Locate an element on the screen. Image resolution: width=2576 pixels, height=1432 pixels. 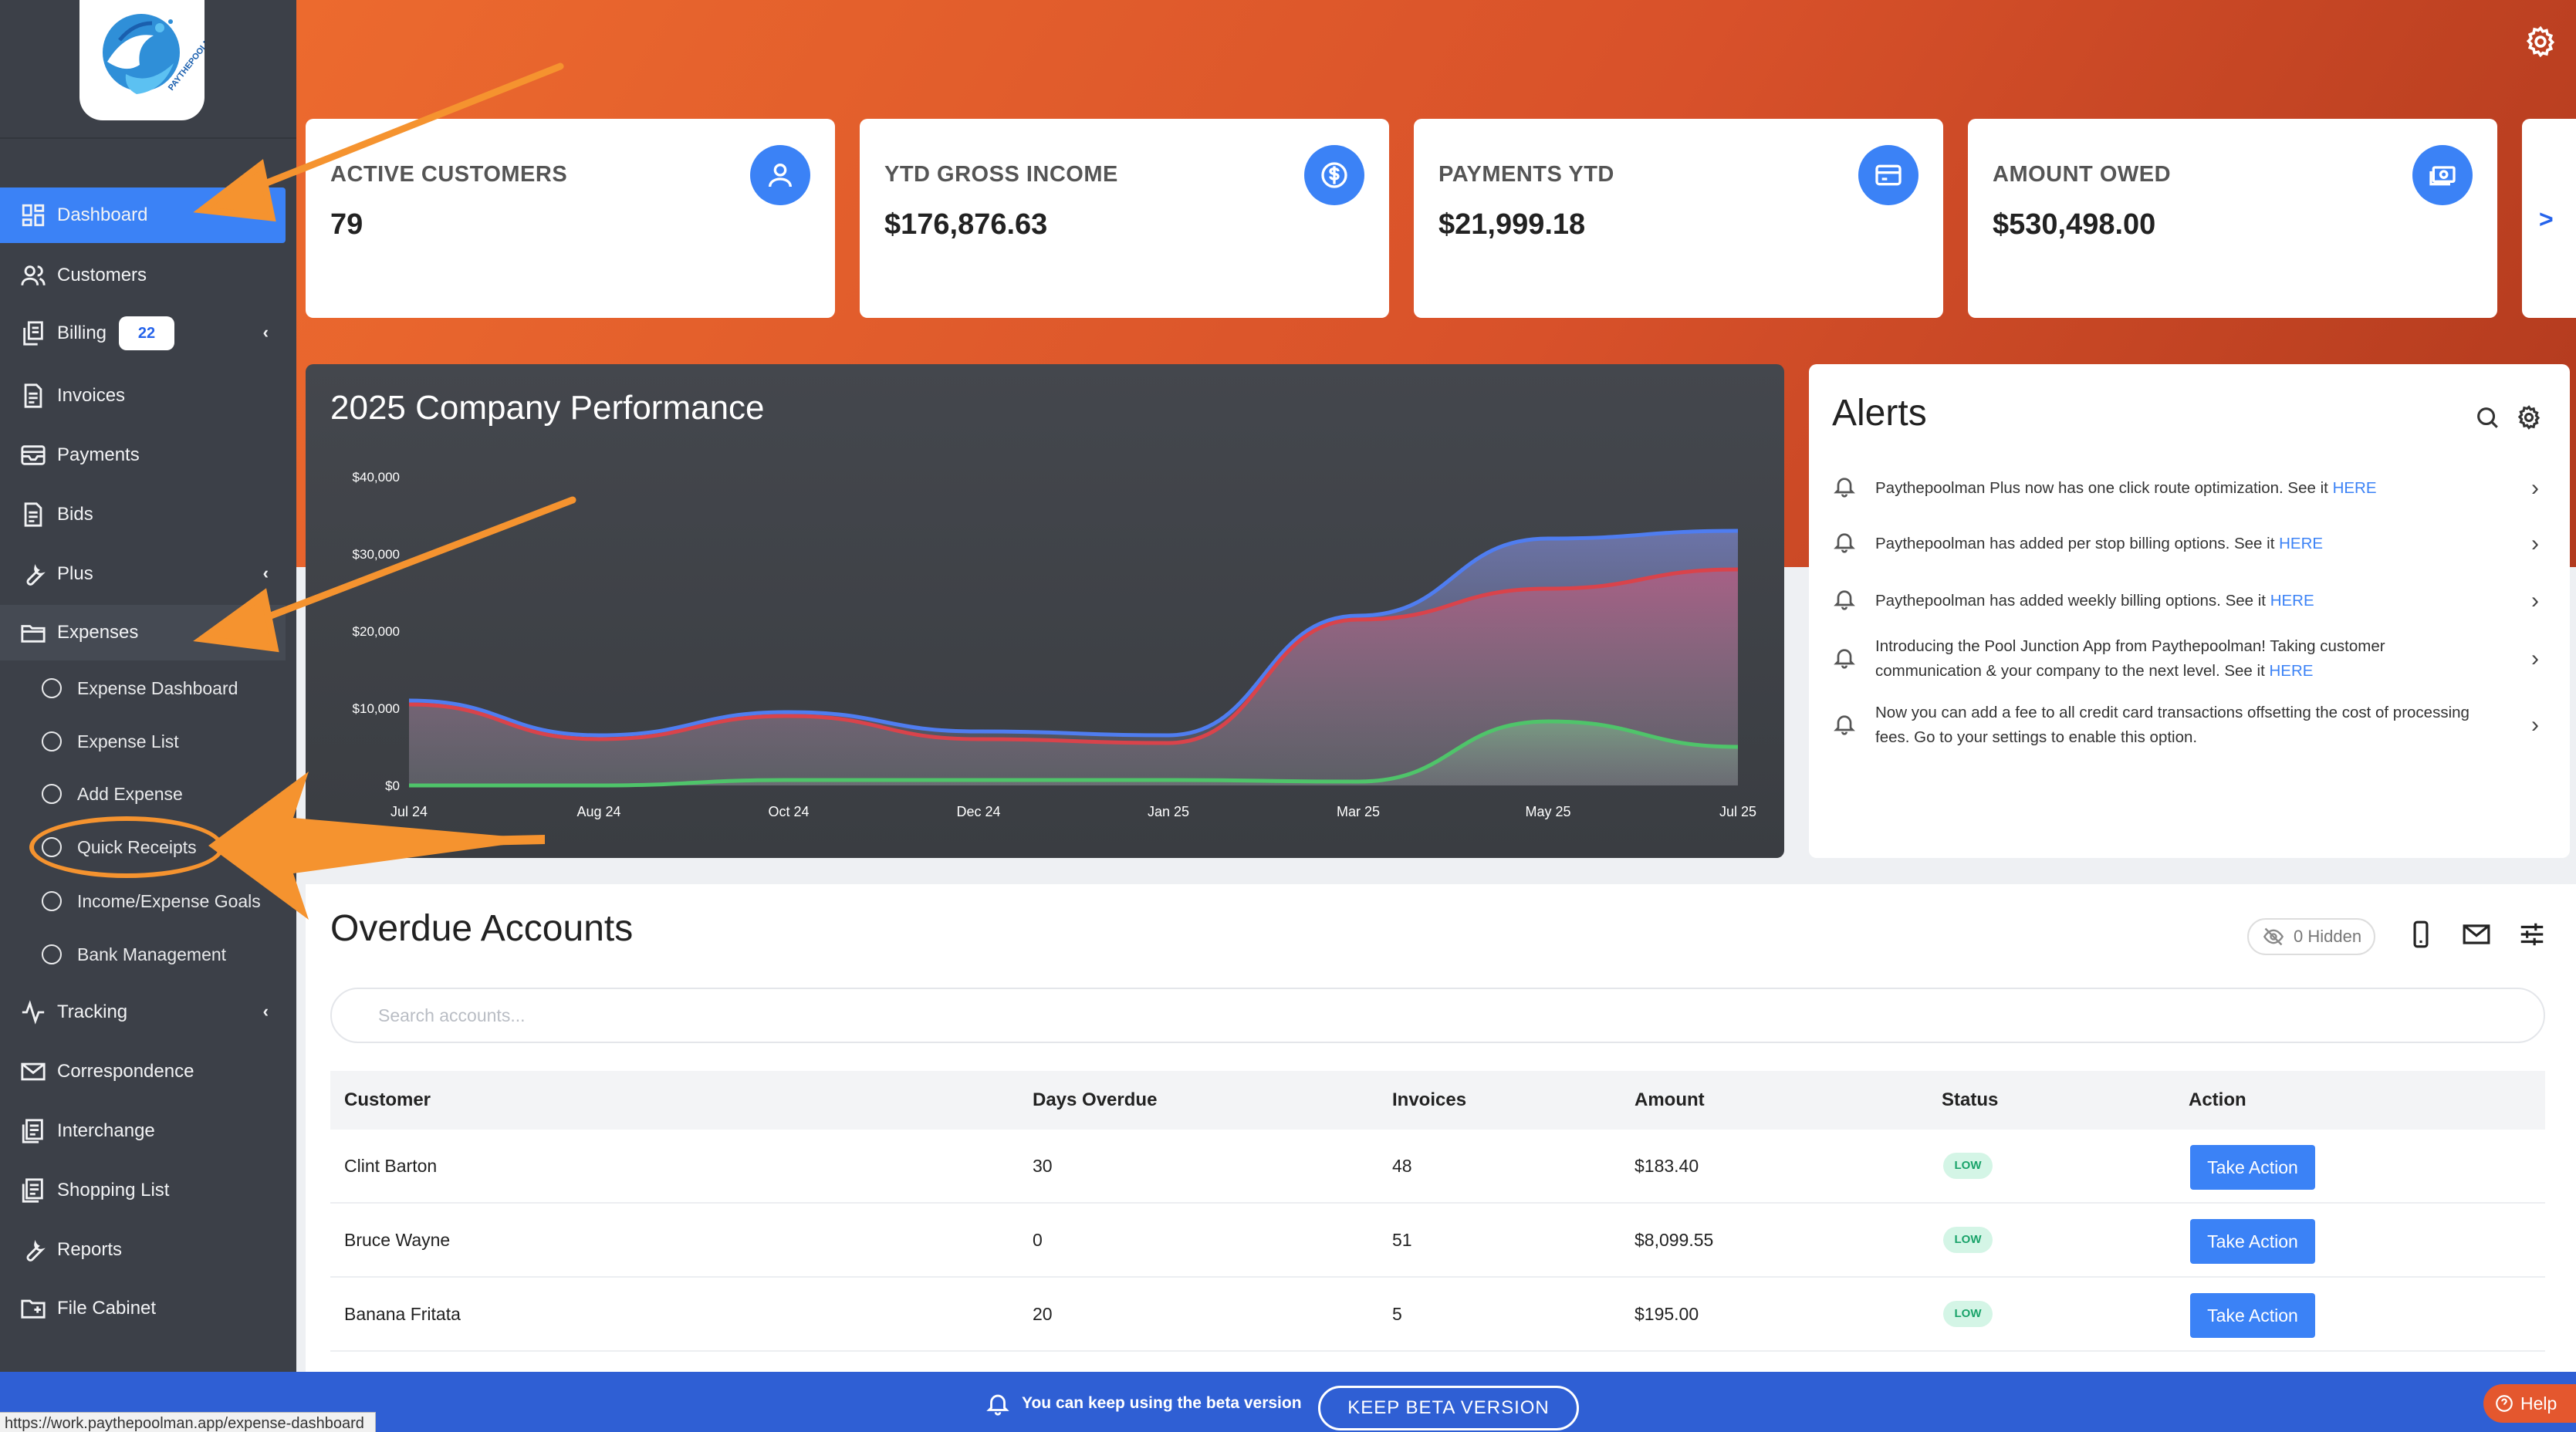
customer-cell: Banana Fritata is located at coordinates (402, 1314).